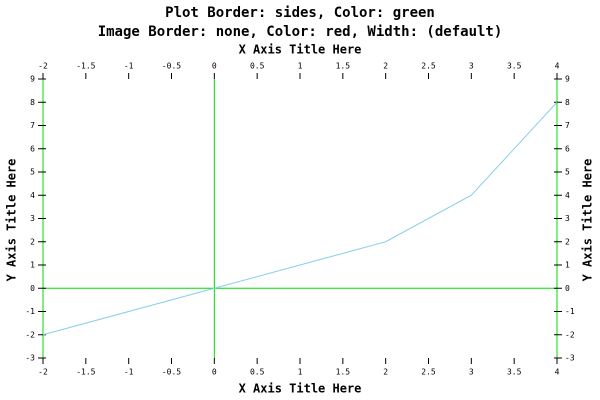 The width and height of the screenshot is (600, 400). What do you see at coordinates (129, 372) in the screenshot?
I see `x-tick-label: -1` at bounding box center [129, 372].